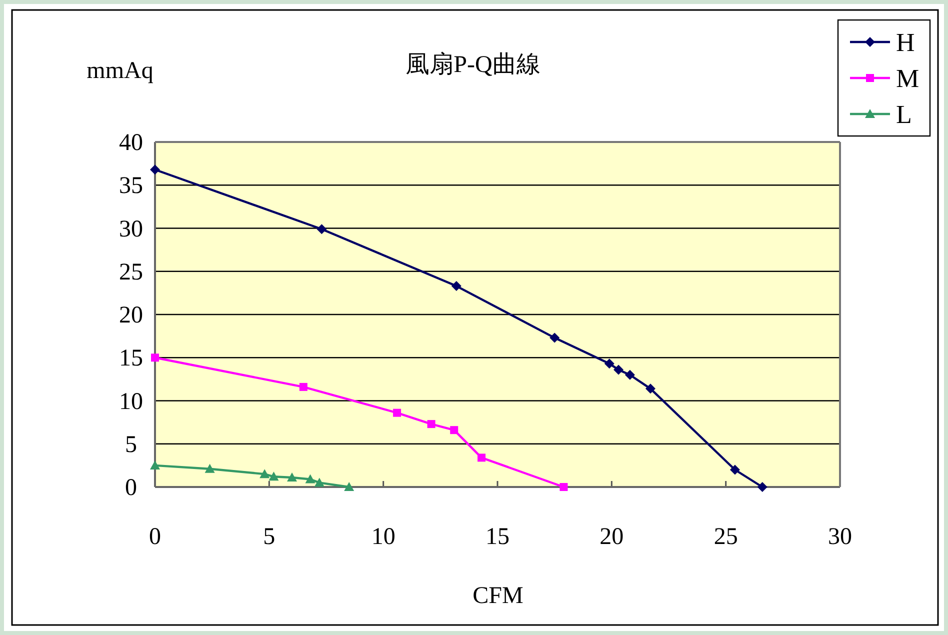 The width and height of the screenshot is (948, 635). I want to click on x-tick-label: 0, so click(155, 537).